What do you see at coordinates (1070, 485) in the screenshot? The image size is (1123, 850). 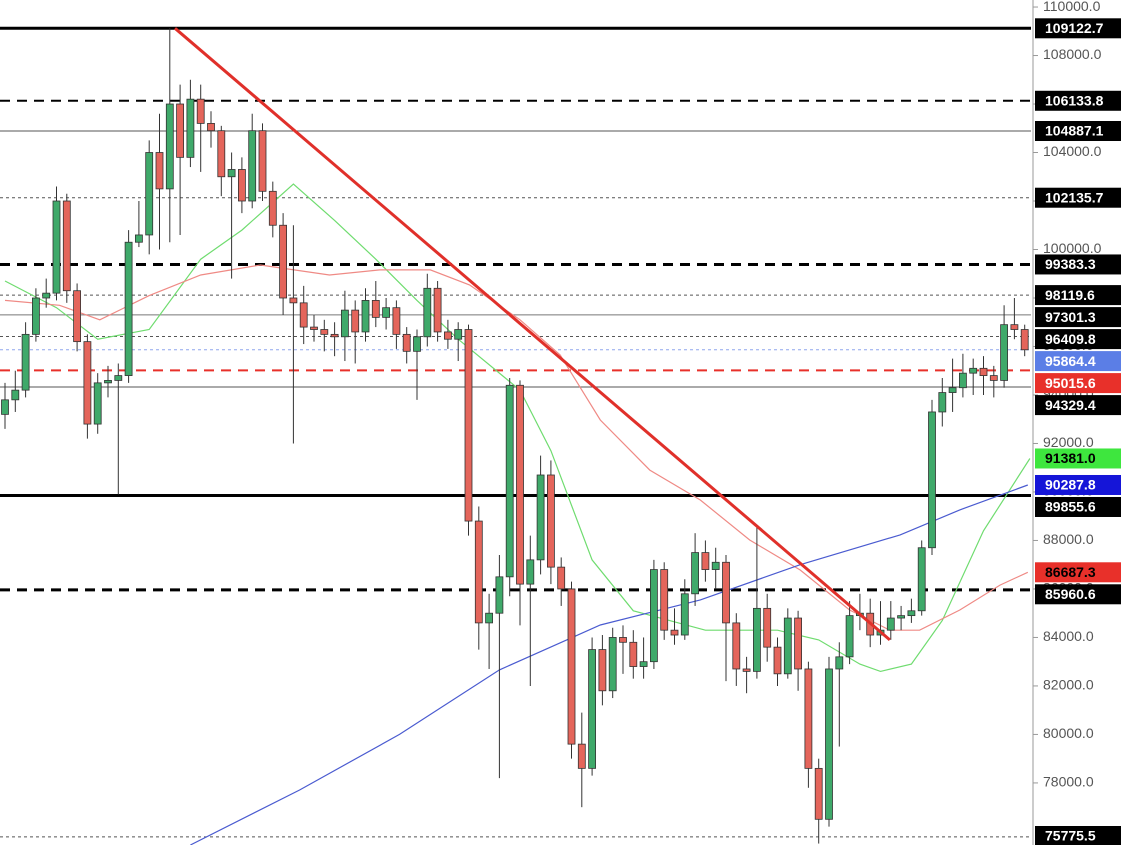 I see `level-label: 90287.8` at bounding box center [1070, 485].